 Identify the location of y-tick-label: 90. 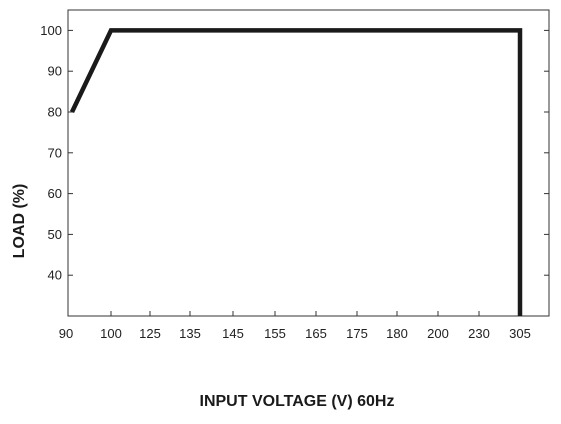
(55, 71).